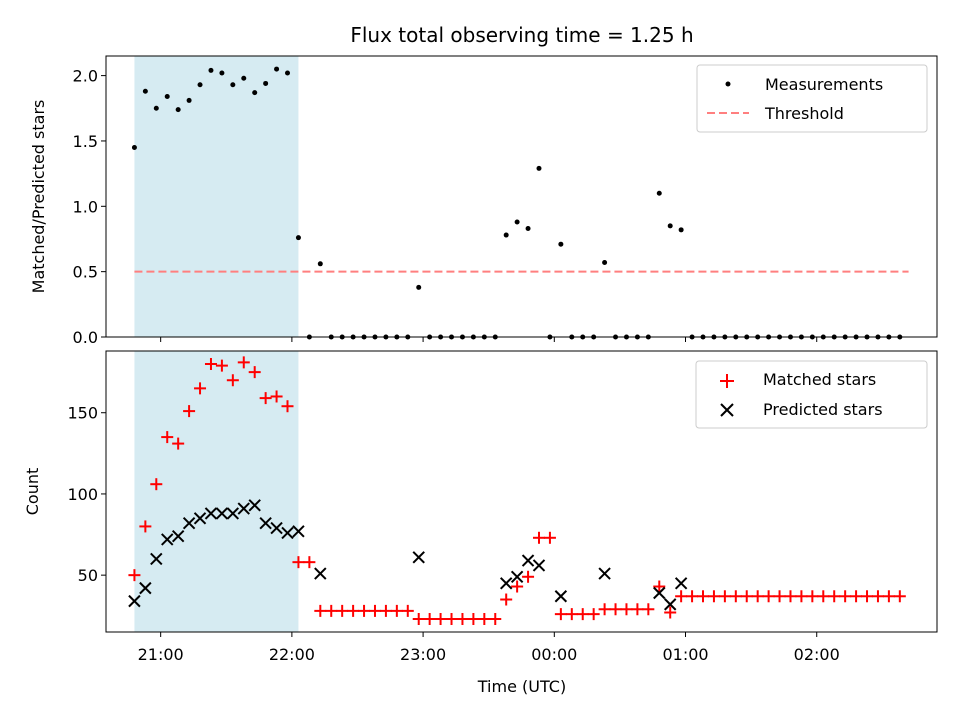 The width and height of the screenshot is (960, 720). Describe the element at coordinates (727, 381) in the screenshot. I see `legend-matched-marker` at that location.